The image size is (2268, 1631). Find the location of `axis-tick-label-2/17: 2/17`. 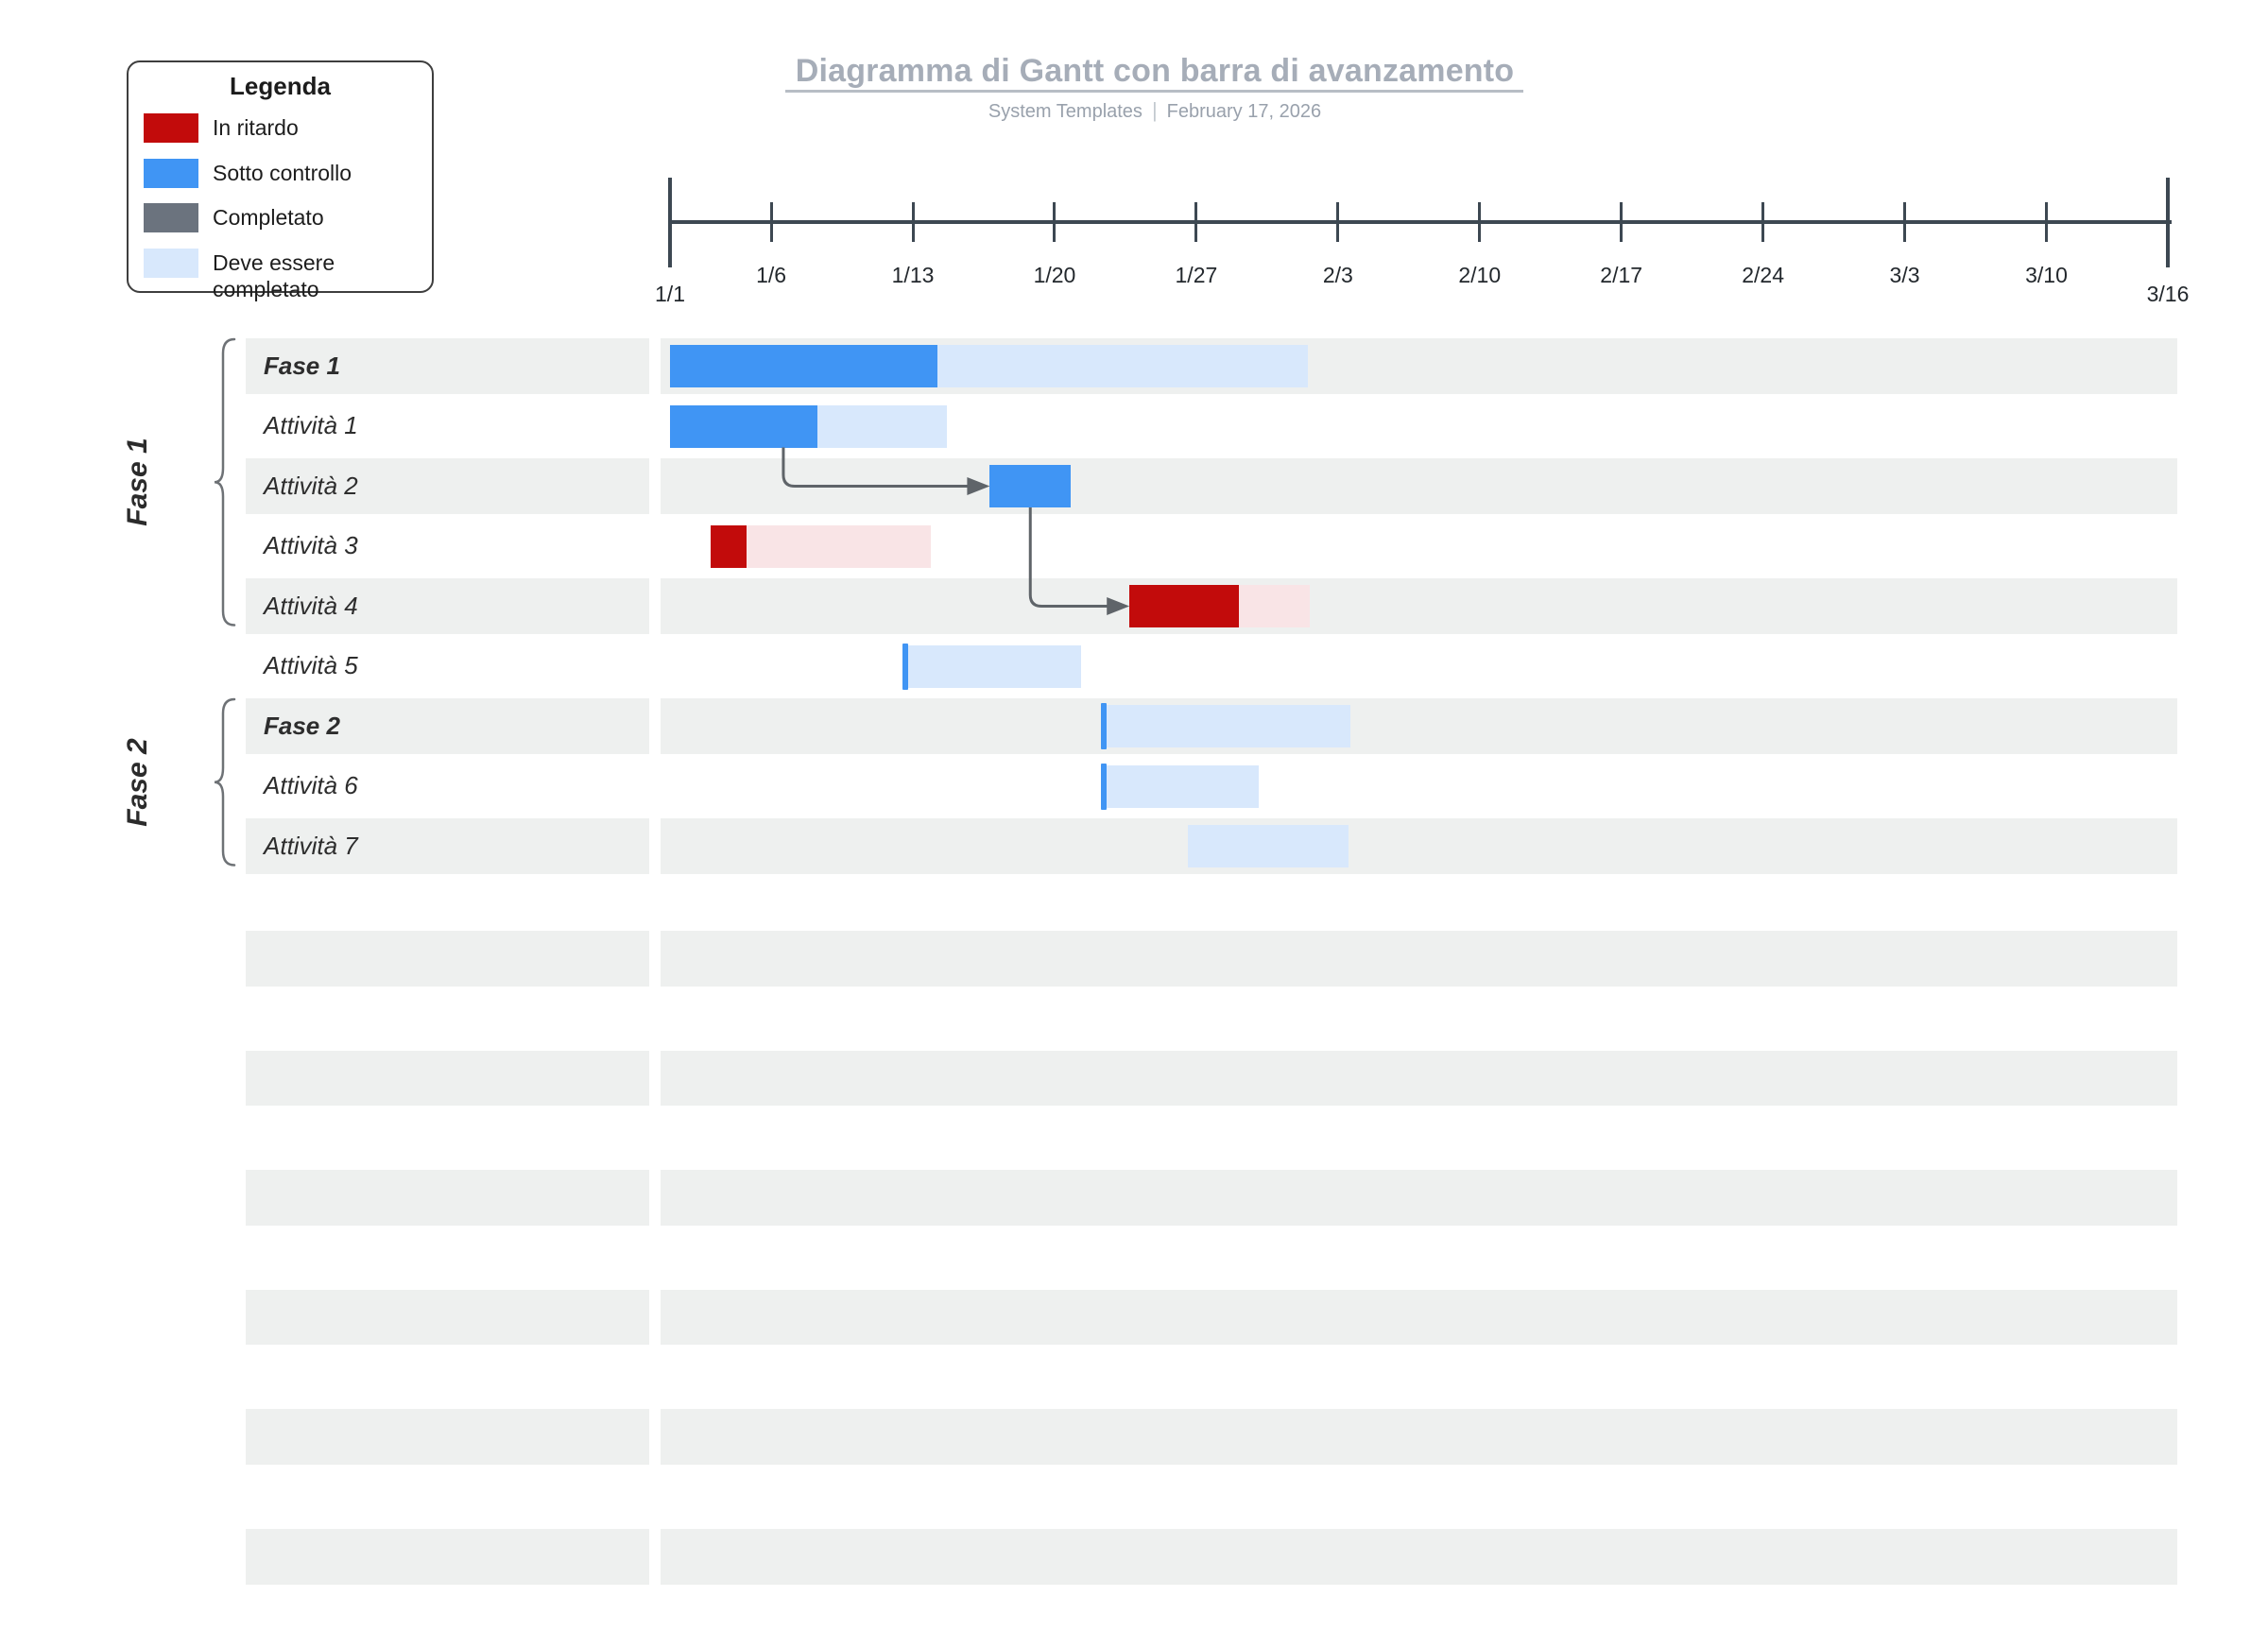

axis-tick-label-2/17: 2/17 is located at coordinates (1621, 275).